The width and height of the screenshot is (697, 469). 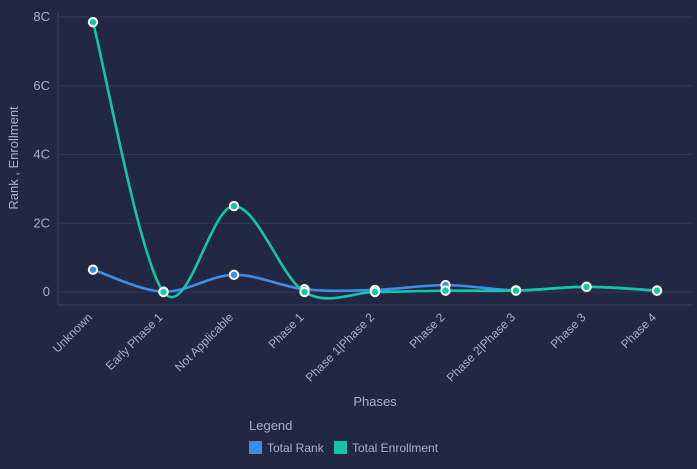 I want to click on x-tick-label: Early Phase 1, so click(x=134, y=341).